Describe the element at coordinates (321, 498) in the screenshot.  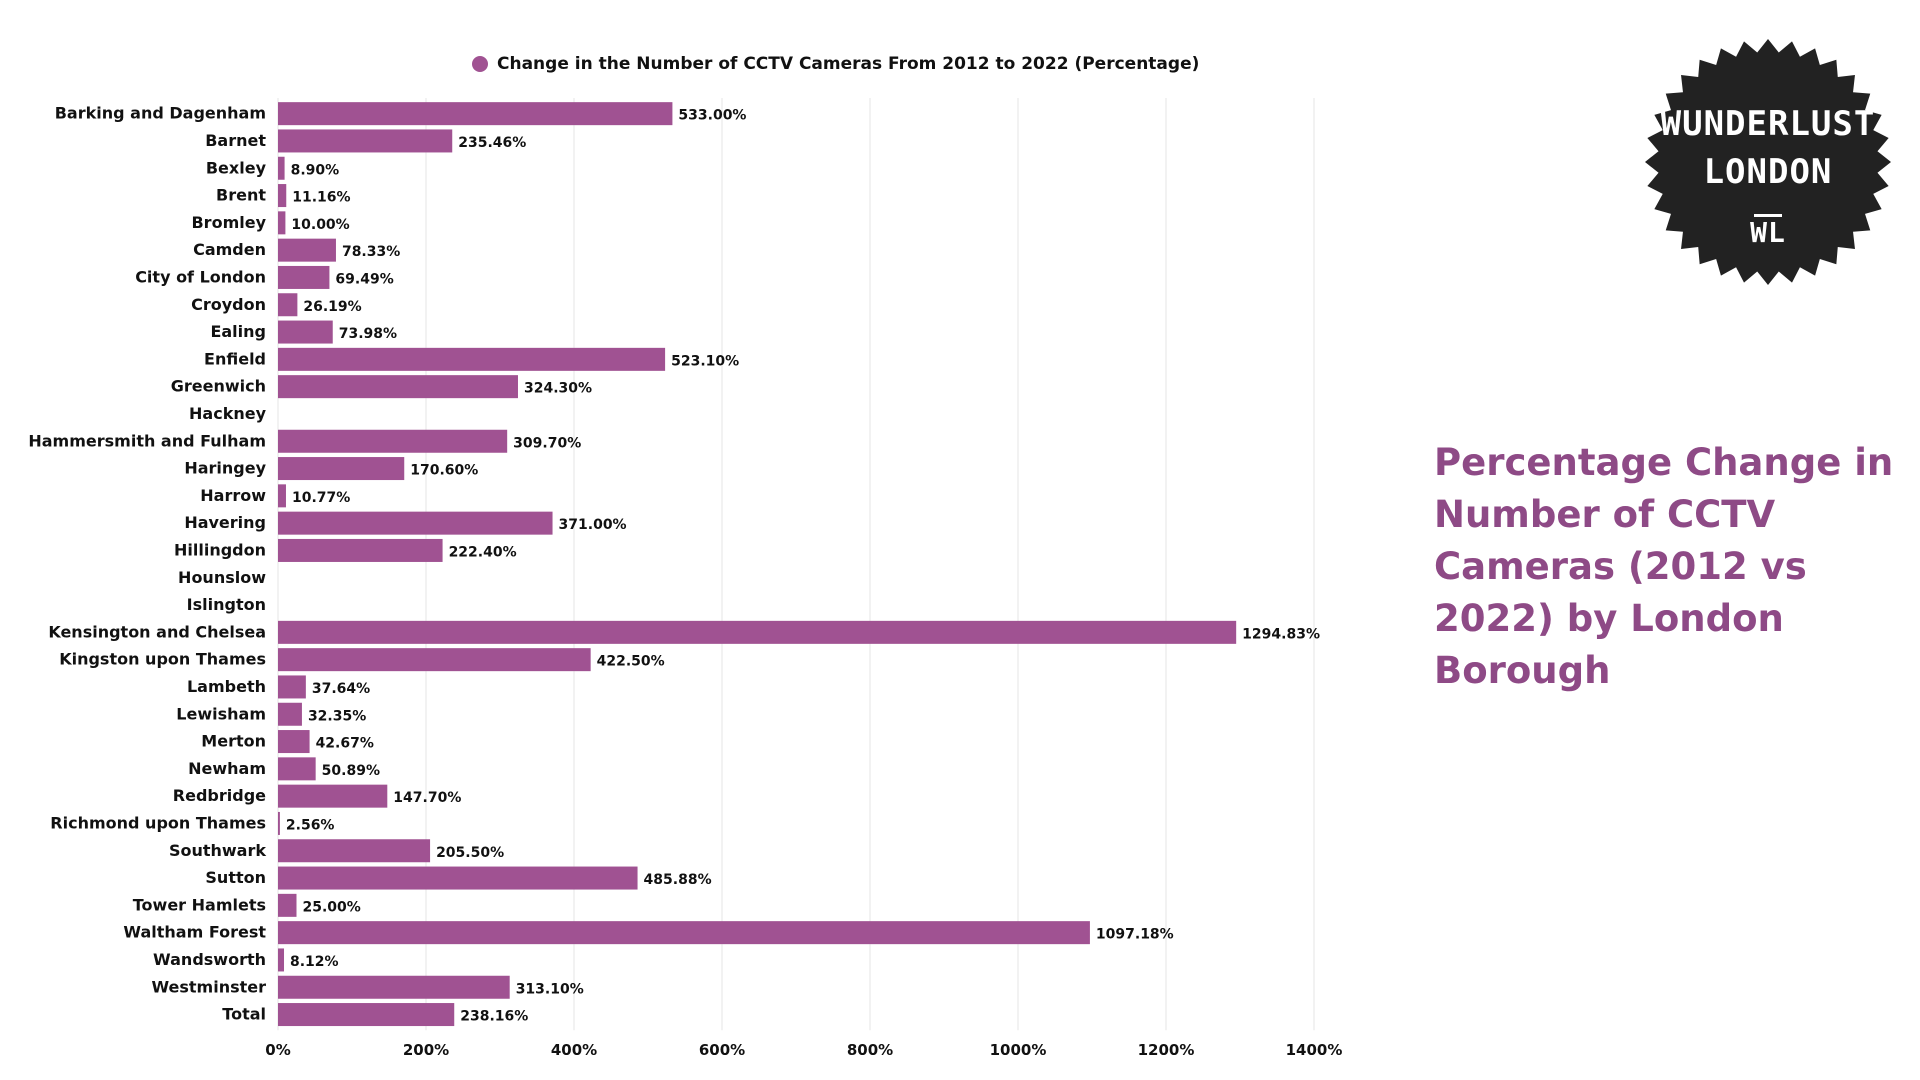
I see `data-label: 10.77%` at that location.